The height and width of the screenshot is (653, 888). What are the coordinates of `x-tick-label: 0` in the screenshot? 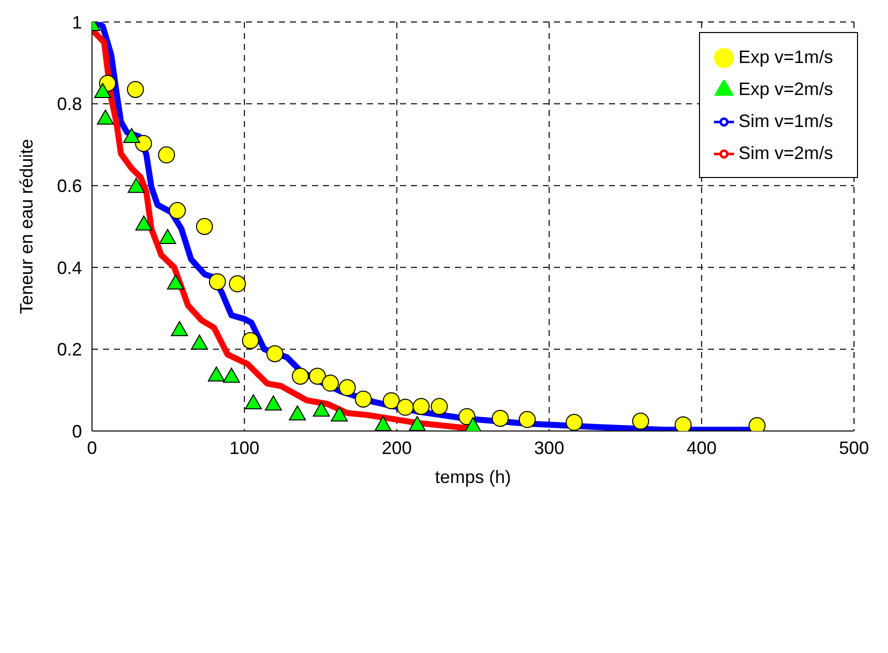 It's located at (92, 448).